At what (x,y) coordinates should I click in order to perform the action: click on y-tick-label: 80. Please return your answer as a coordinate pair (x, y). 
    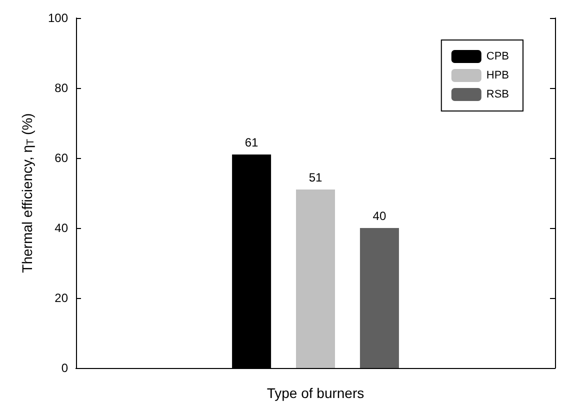
    Looking at the image, I should click on (61, 88).